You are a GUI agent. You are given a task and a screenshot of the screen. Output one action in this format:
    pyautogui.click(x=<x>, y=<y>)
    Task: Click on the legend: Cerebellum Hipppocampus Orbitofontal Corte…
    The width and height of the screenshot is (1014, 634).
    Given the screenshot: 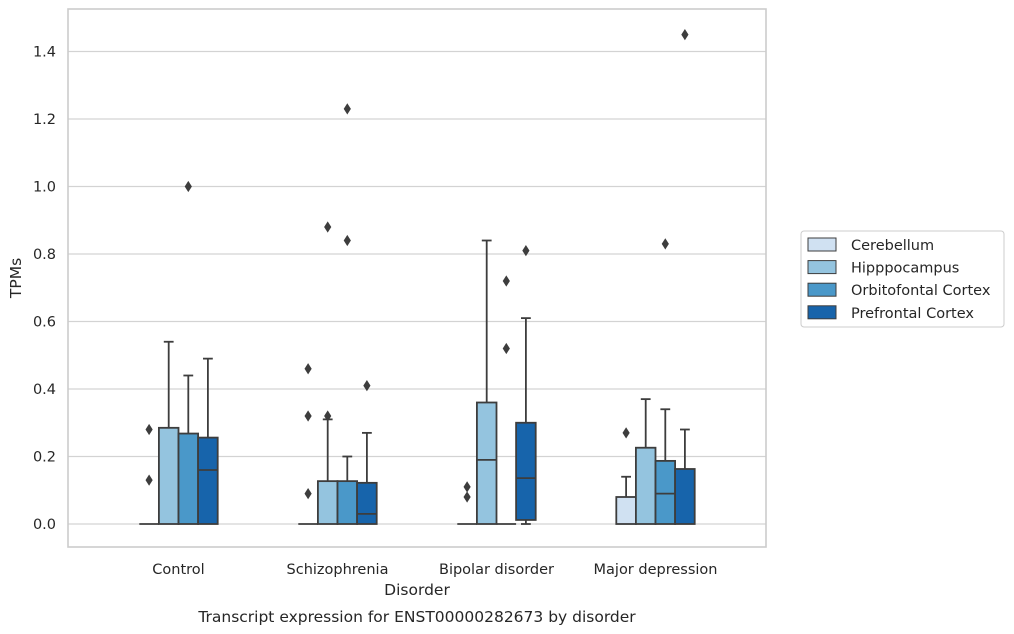 What is the action you would take?
    pyautogui.click(x=902, y=279)
    